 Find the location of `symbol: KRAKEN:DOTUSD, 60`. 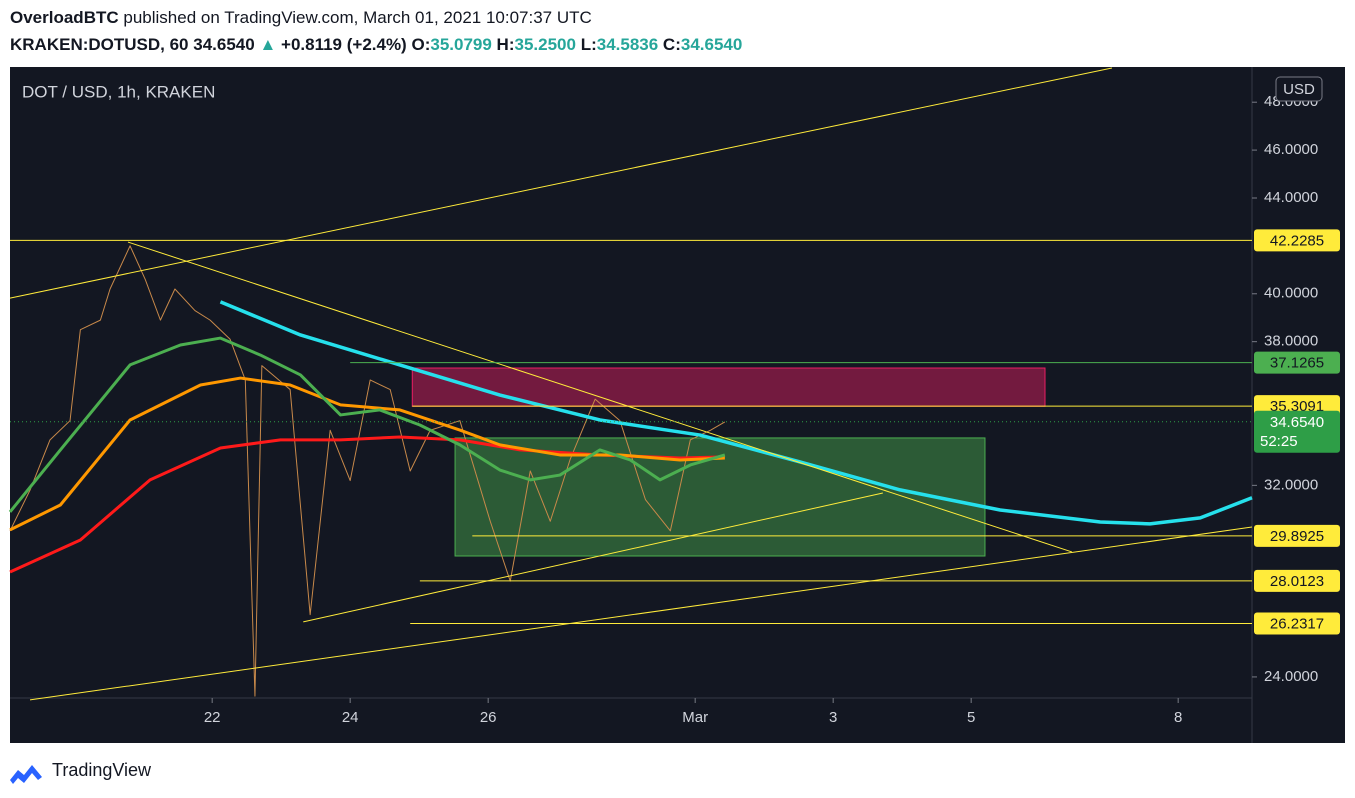

symbol: KRAKEN:DOTUSD, 60 is located at coordinates (99, 44).